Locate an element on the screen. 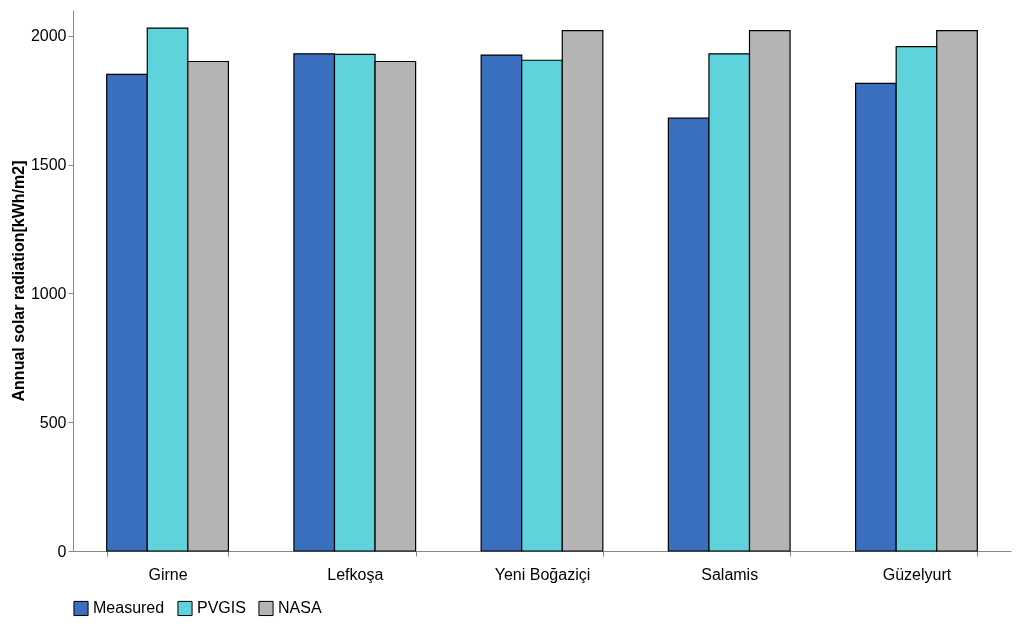 Image resolution: width=1021 pixels, height=628 pixels. y-tick-label: 500 is located at coordinates (53, 422).